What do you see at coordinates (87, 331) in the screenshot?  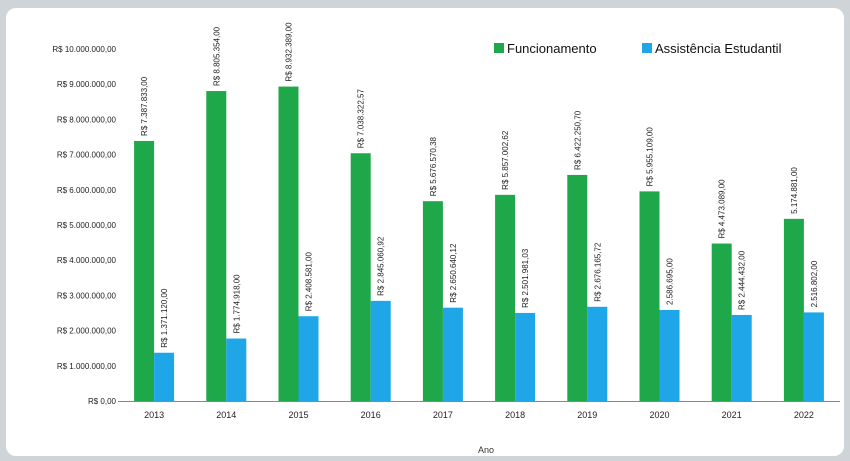 I see `y-tick-label: R$ 2.000.000,00` at bounding box center [87, 331].